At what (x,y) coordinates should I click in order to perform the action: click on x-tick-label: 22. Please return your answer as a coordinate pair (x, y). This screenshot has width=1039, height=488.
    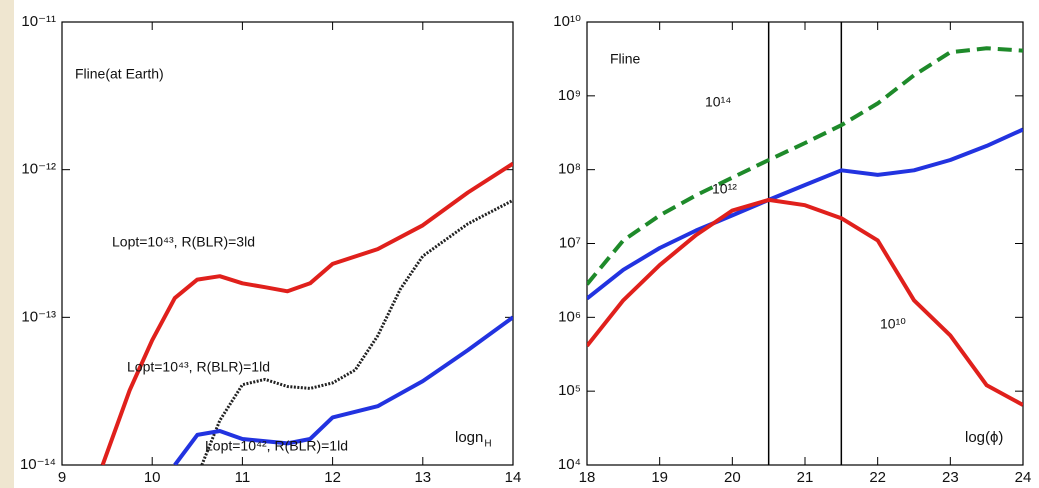
    Looking at the image, I should click on (877, 477).